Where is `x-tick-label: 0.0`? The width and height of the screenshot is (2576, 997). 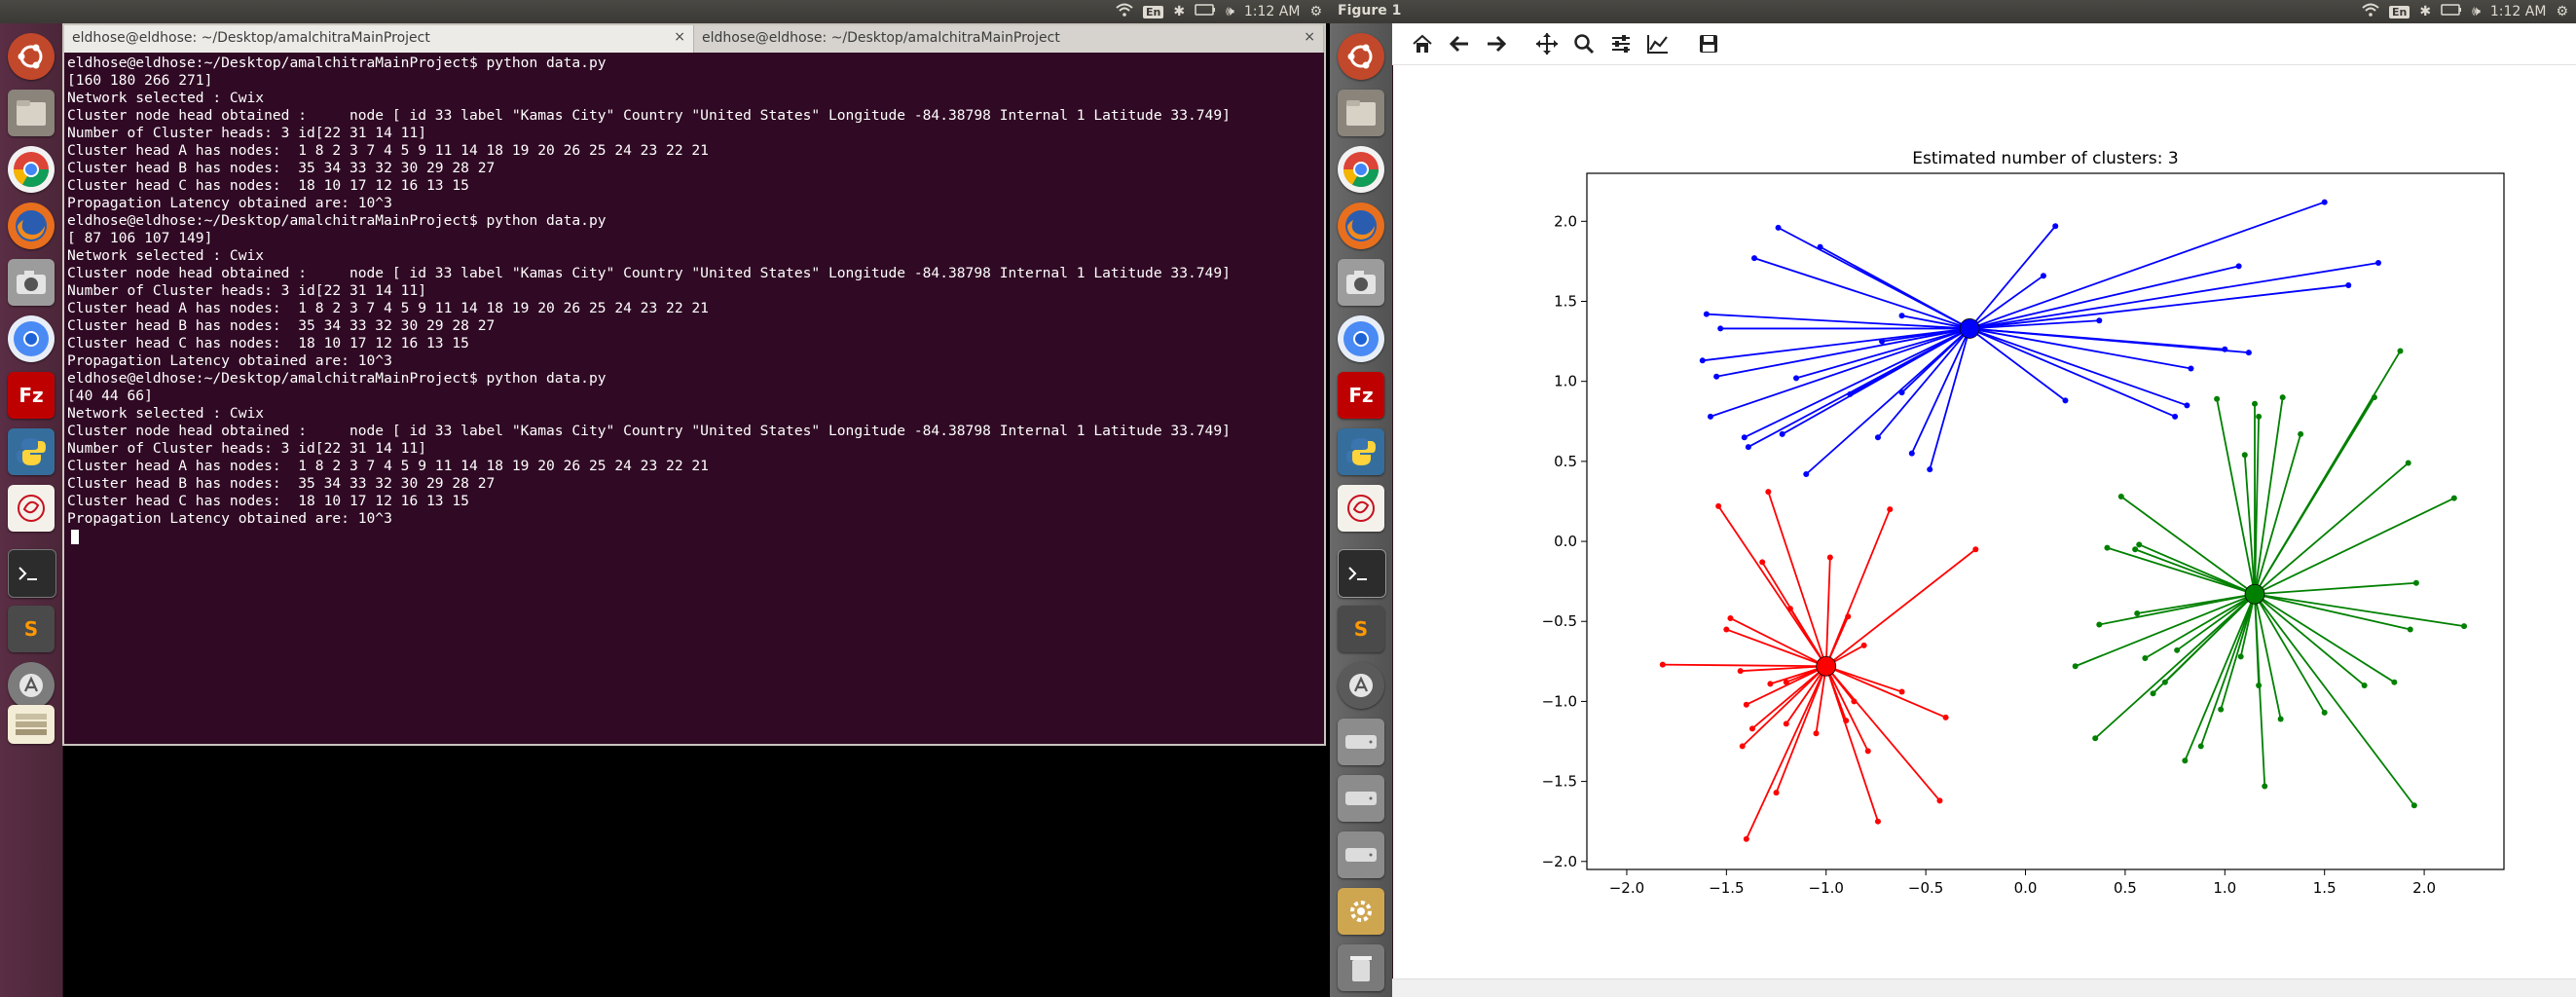 x-tick-label: 0.0 is located at coordinates (2026, 888).